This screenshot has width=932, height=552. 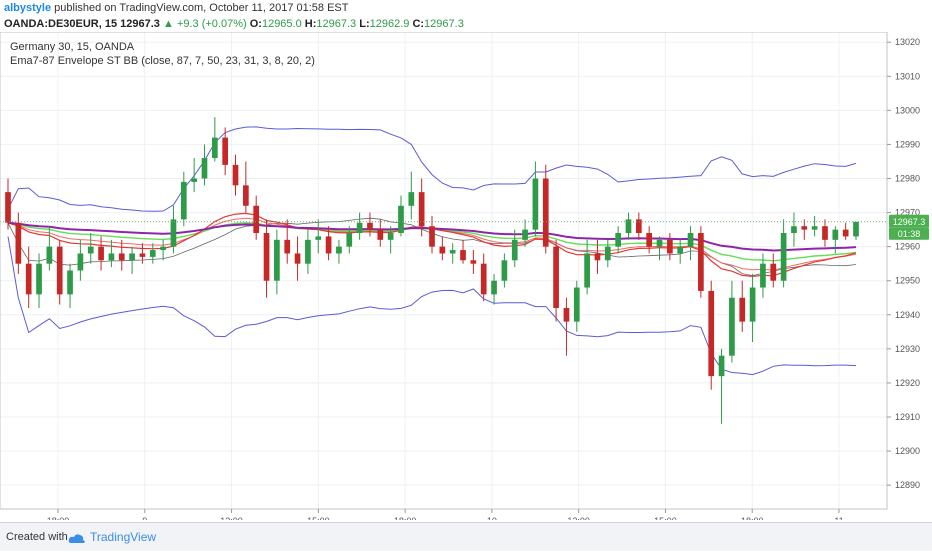 I want to click on price-tag: 12967.3 01:38, so click(x=909, y=227).